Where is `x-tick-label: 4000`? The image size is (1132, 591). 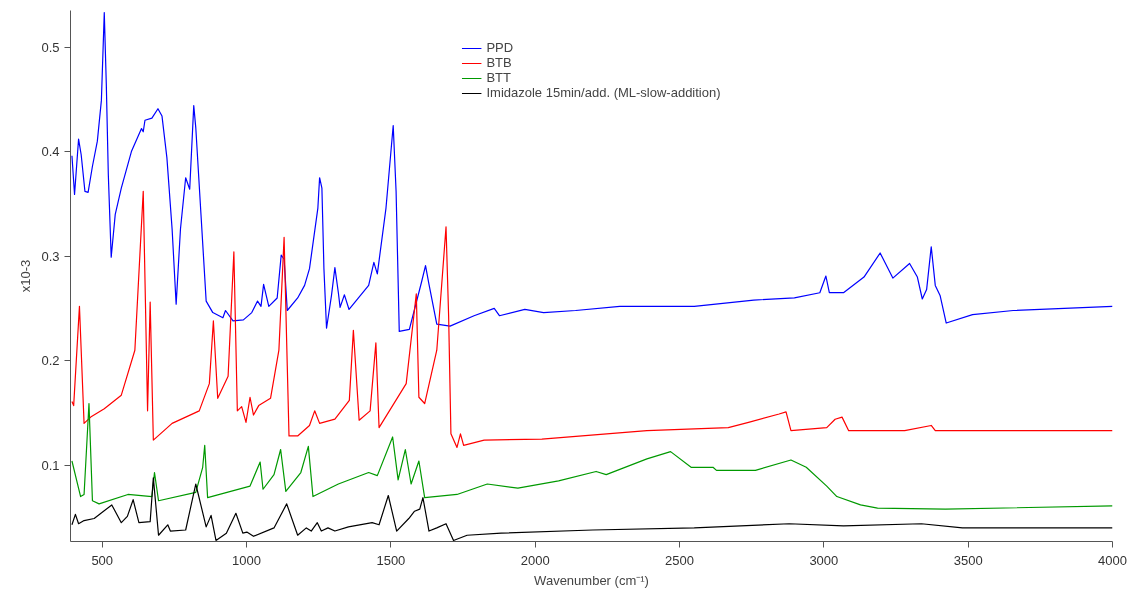 x-tick-label: 4000 is located at coordinates (1112, 560).